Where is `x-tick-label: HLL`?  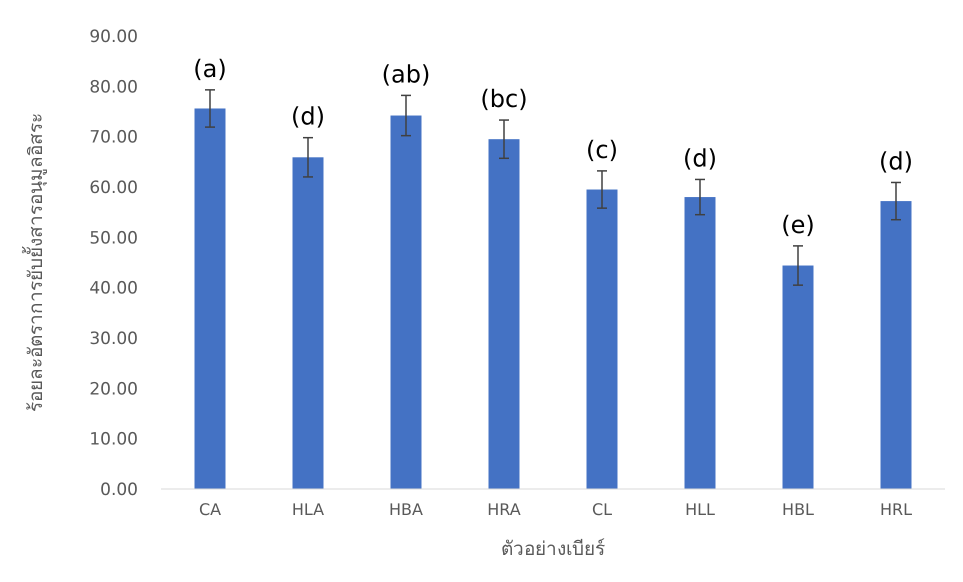 x-tick-label: HLL is located at coordinates (700, 509).